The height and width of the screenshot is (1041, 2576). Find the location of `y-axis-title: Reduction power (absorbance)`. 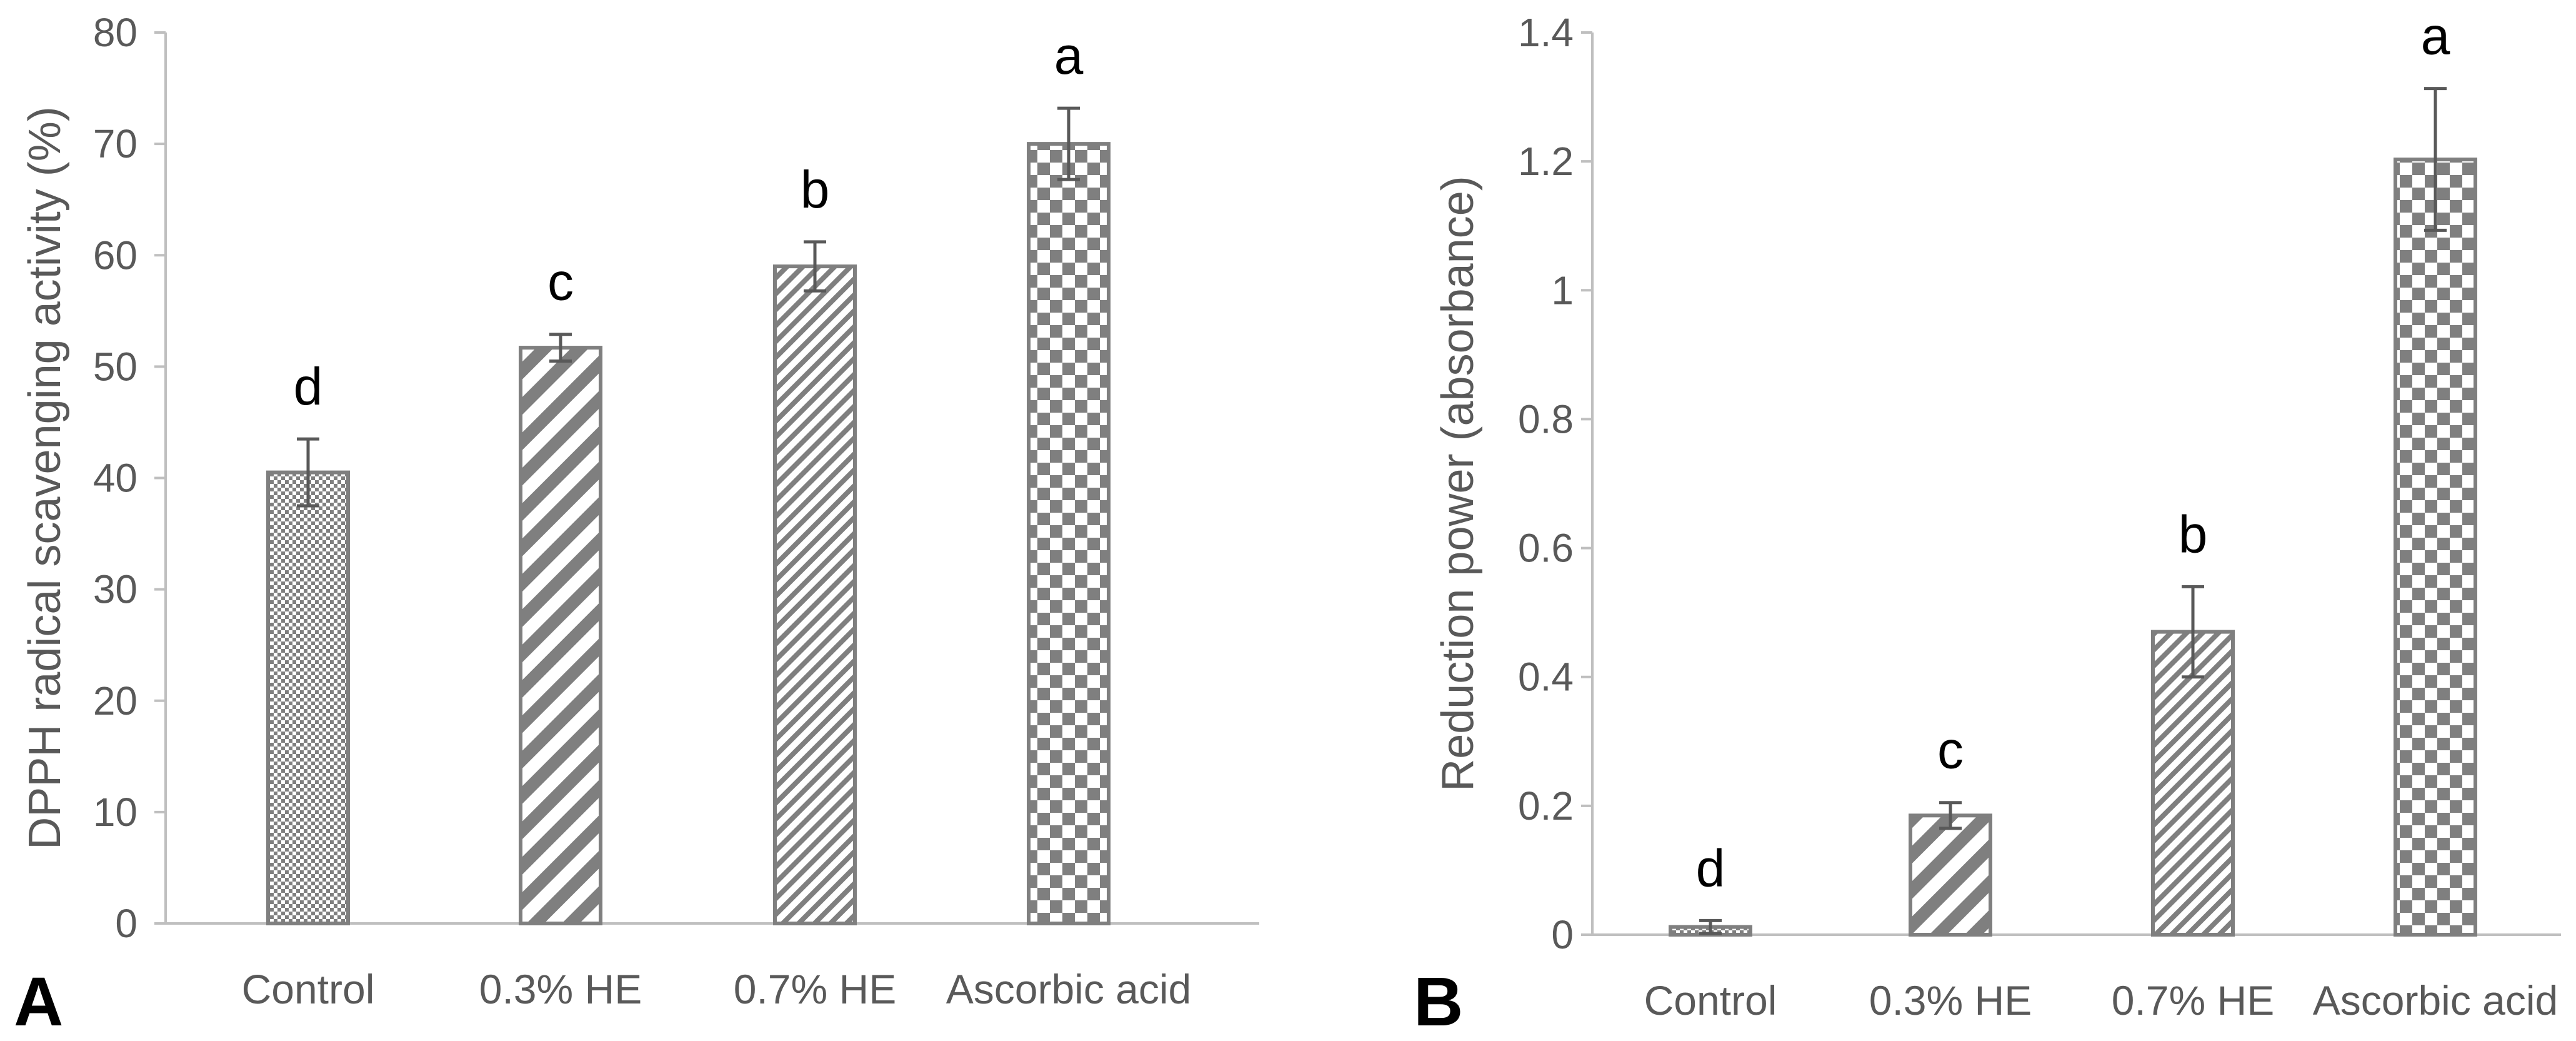

y-axis-title: Reduction power (absorbance) is located at coordinates (1458, 484).